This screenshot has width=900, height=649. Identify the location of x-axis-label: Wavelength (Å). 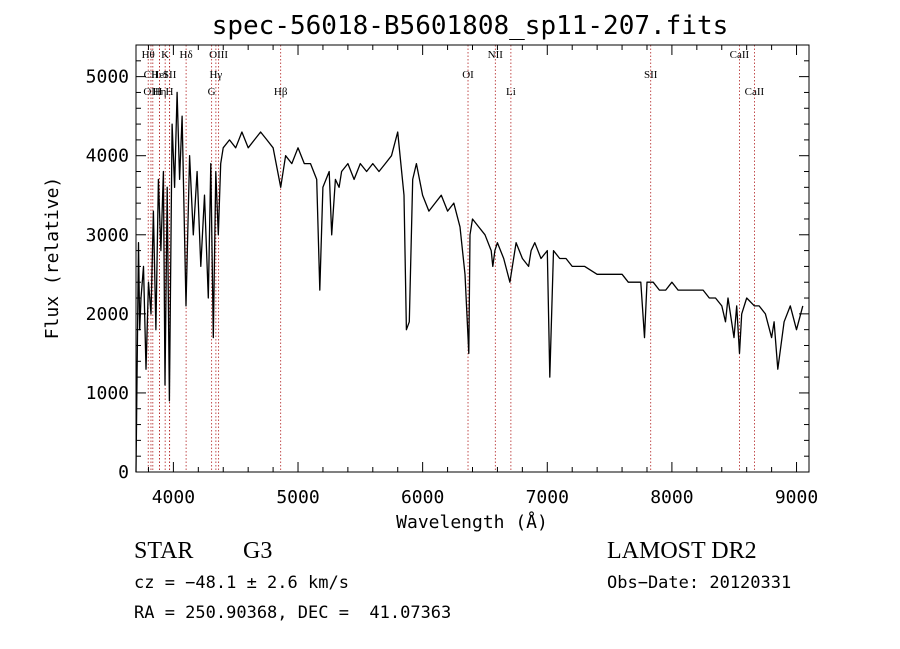
(472, 522).